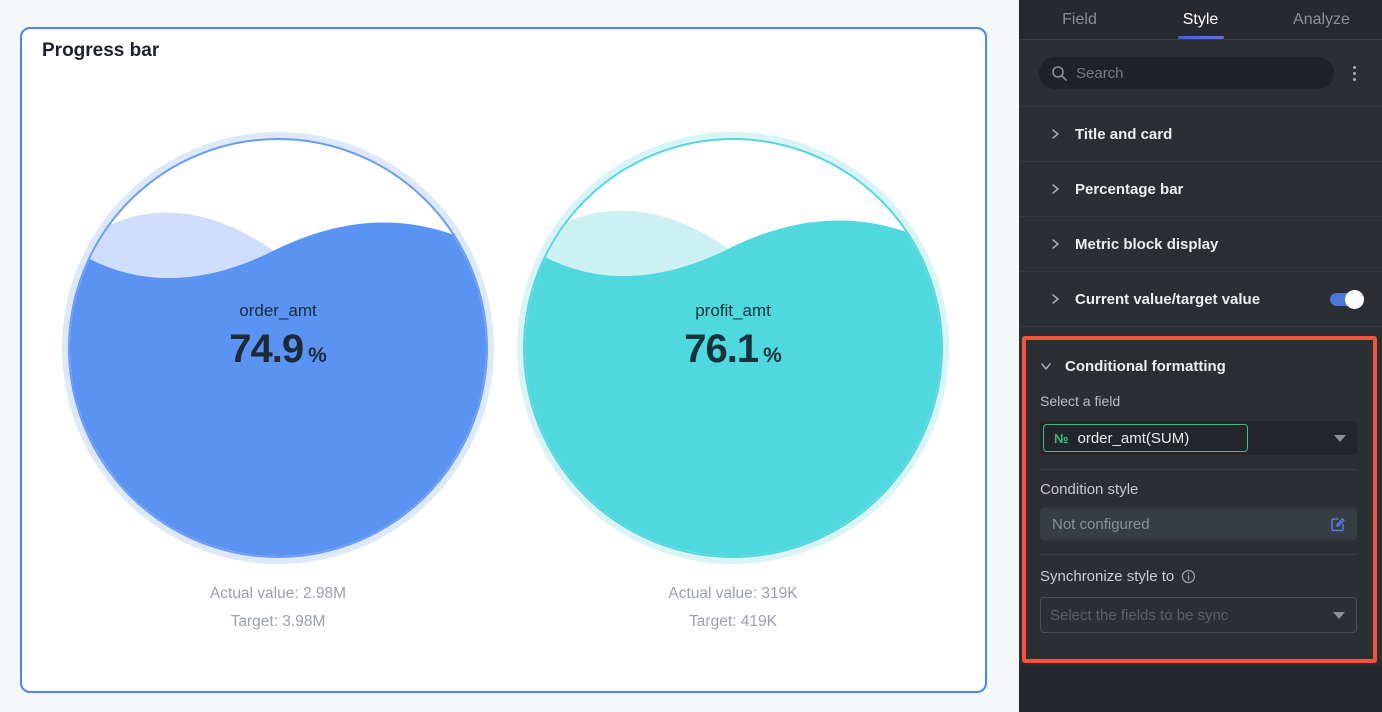 This screenshot has width=1382, height=712. What do you see at coordinates (1061, 438) in the screenshot?
I see `numeric-field-icon: №` at bounding box center [1061, 438].